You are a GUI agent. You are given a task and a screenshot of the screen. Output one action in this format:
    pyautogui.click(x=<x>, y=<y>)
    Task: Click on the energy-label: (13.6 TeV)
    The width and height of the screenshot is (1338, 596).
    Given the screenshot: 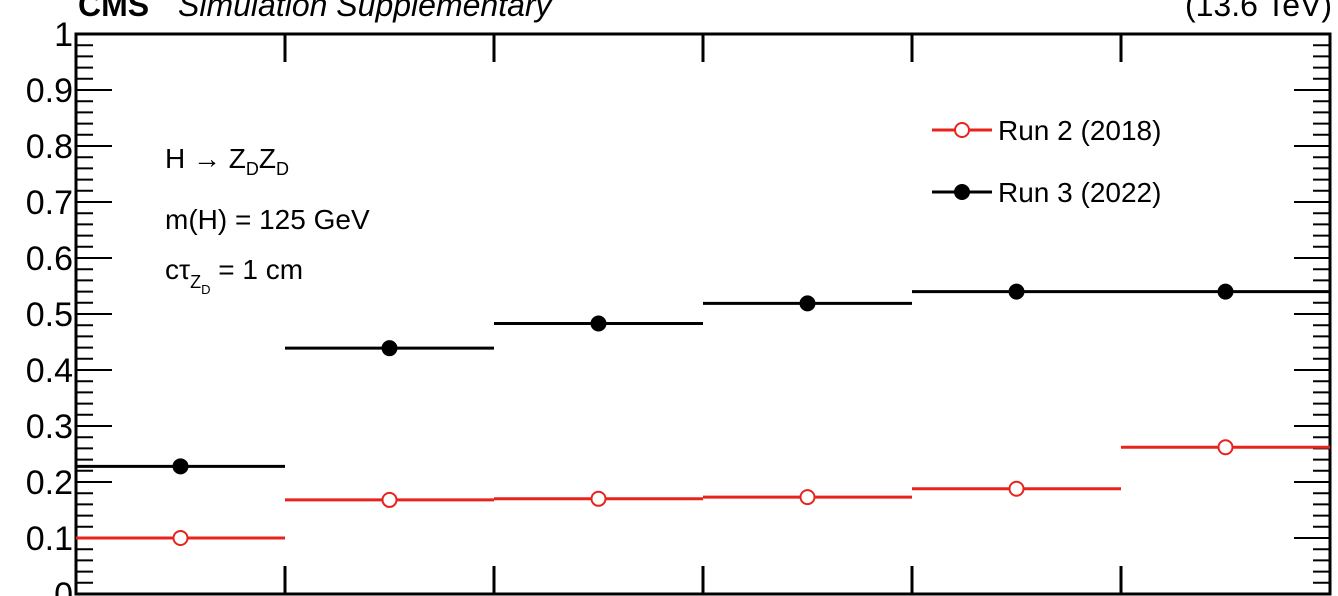 What is the action you would take?
    pyautogui.click(x=1258, y=11)
    